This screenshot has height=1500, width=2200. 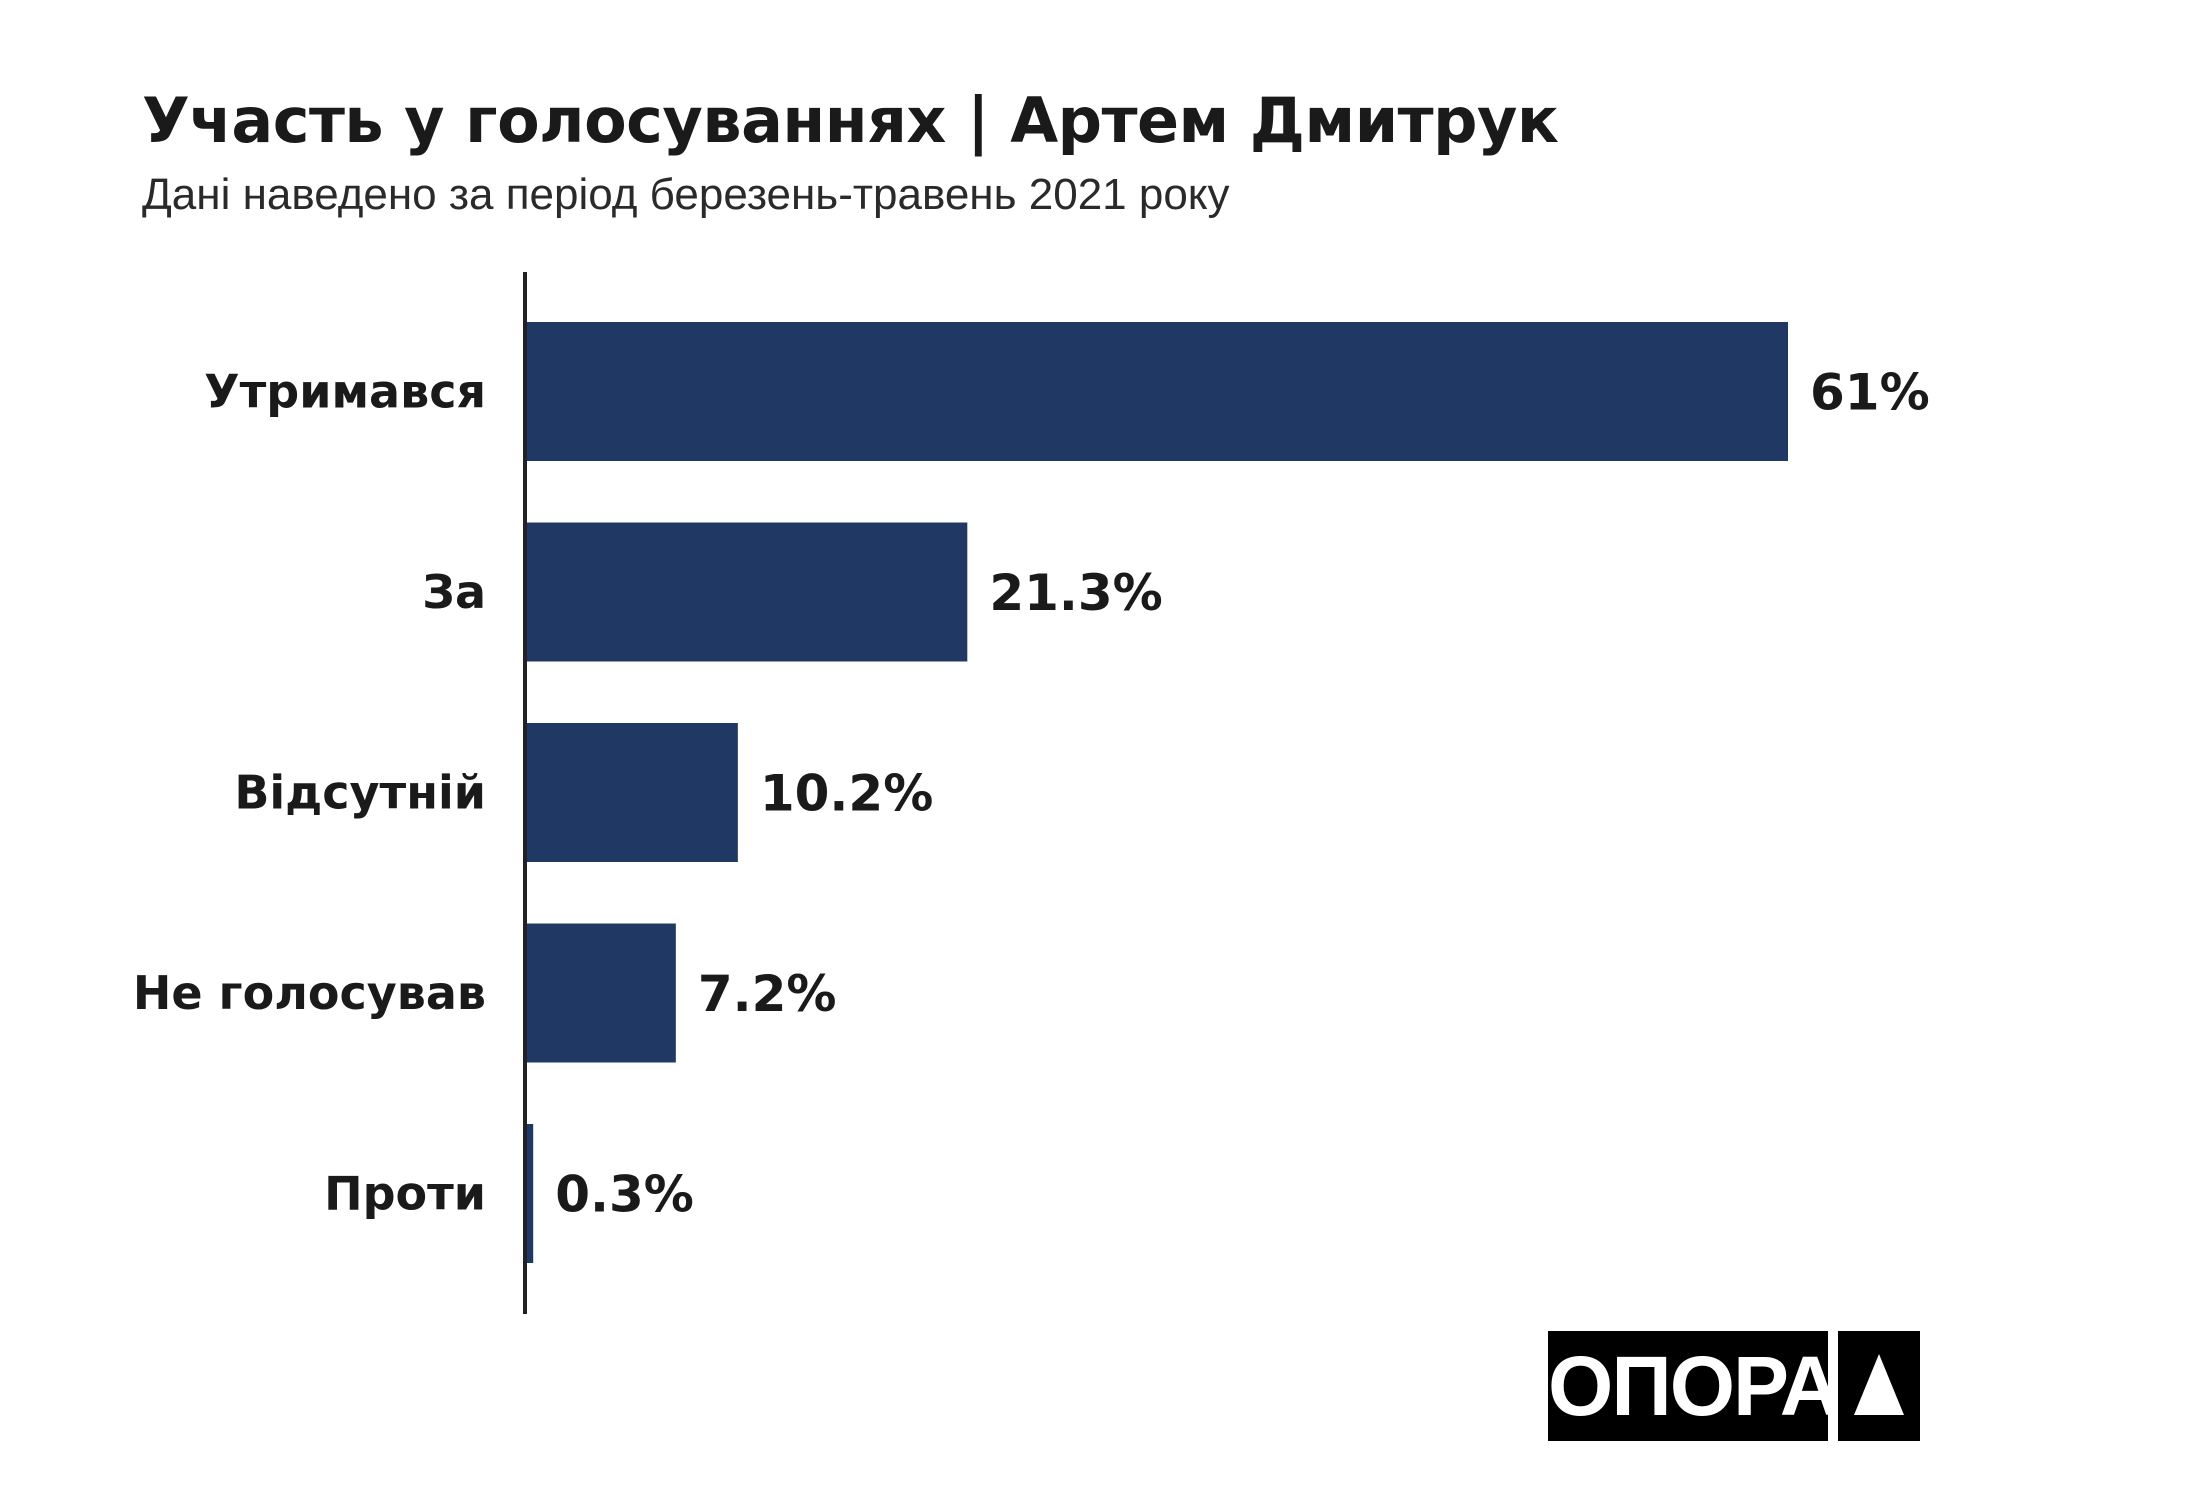 What do you see at coordinates (1870, 393) in the screenshot?
I see `value-label: 61%` at bounding box center [1870, 393].